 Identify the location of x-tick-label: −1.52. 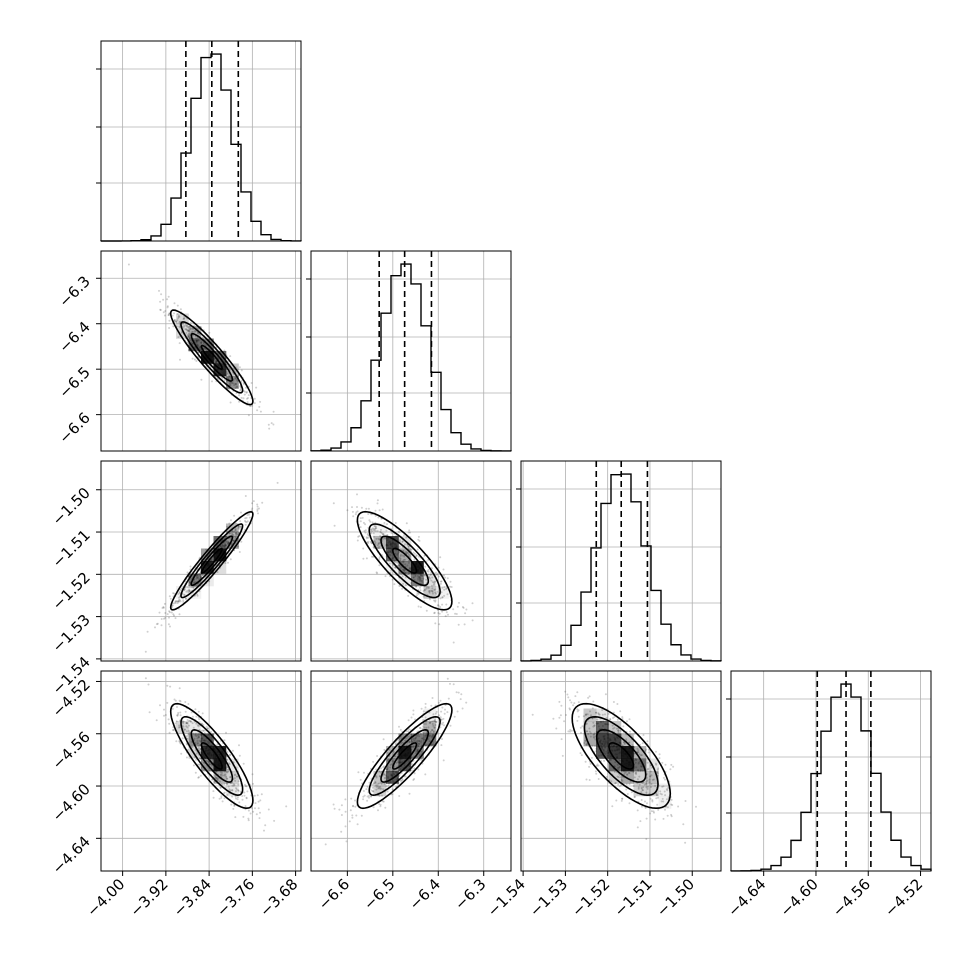
(590, 897).